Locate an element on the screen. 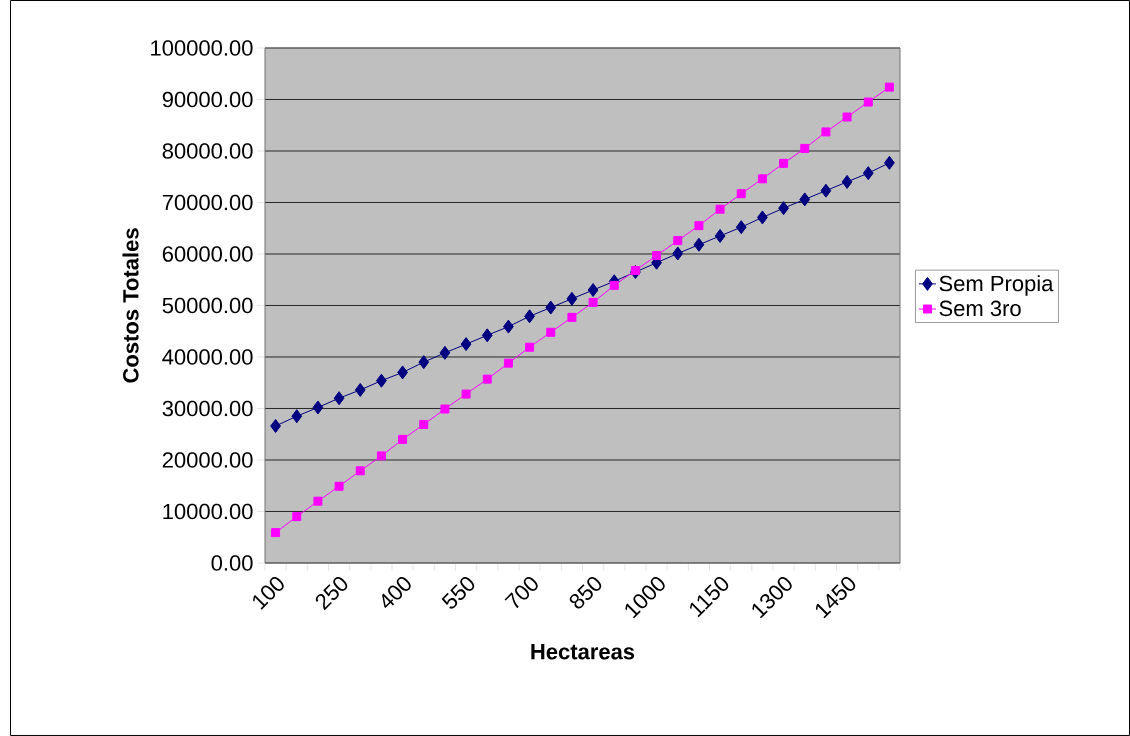  x-tick-label: 550 is located at coordinates (458, 592).